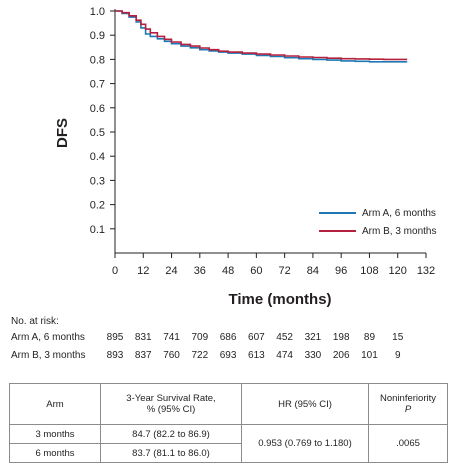 Image resolution: width=459 pixels, height=466 pixels. What do you see at coordinates (55, 404) in the screenshot?
I see `header-arm: Arm` at bounding box center [55, 404].